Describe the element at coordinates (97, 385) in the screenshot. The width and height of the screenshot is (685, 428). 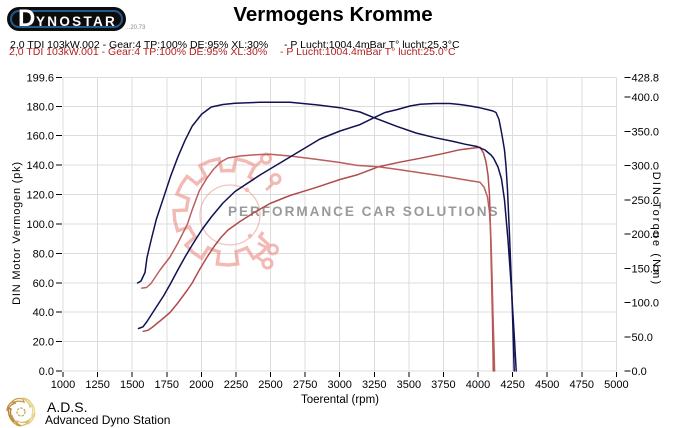
I see `svg-text: 1250` at that location.